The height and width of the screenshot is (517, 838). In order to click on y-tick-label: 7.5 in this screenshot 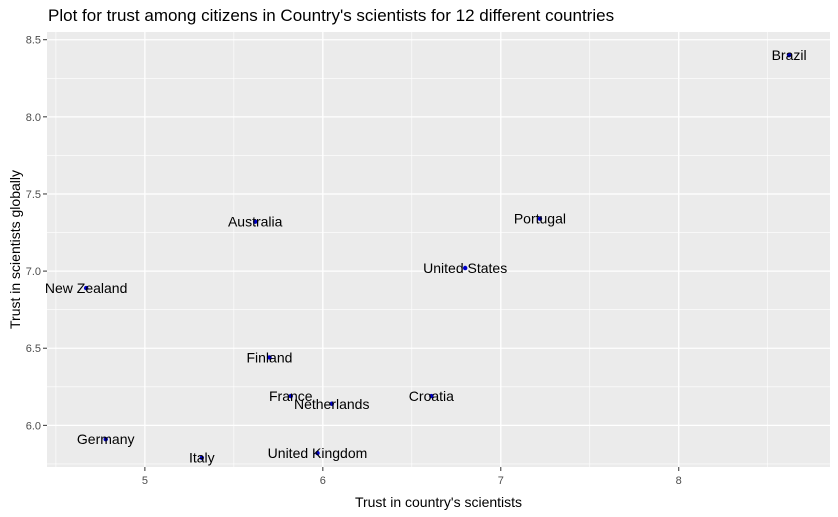, I will do `click(33, 195)`.